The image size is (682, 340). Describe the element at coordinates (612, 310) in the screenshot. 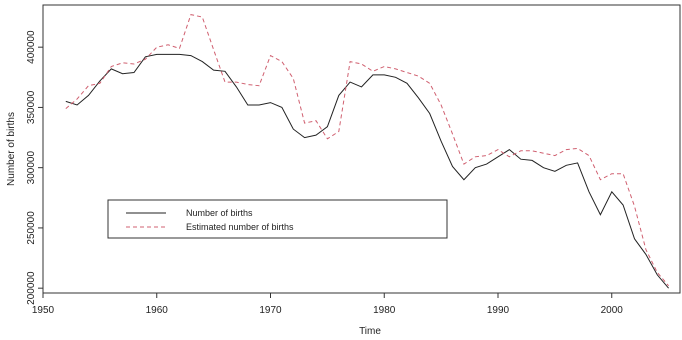

I see `x-tick-label: 2000` at that location.